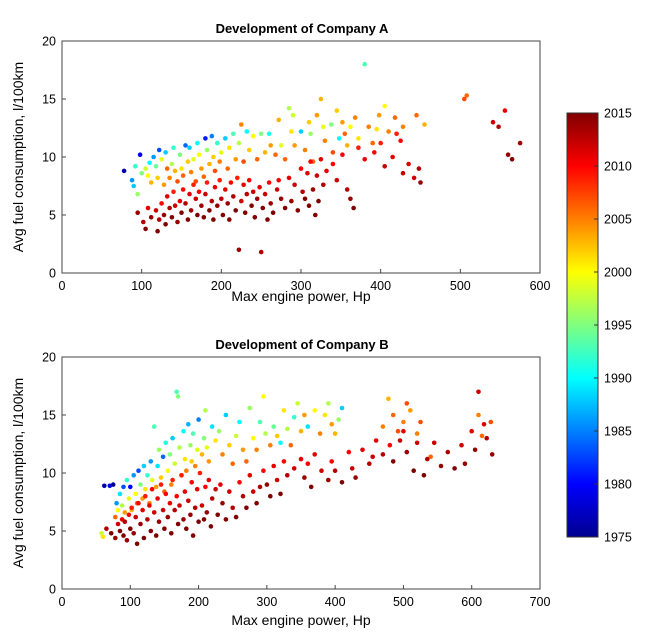 This screenshot has width=649, height=637. What do you see at coordinates (618, 485) in the screenshot?
I see `colorbar-tick-label: 1980` at bounding box center [618, 485].